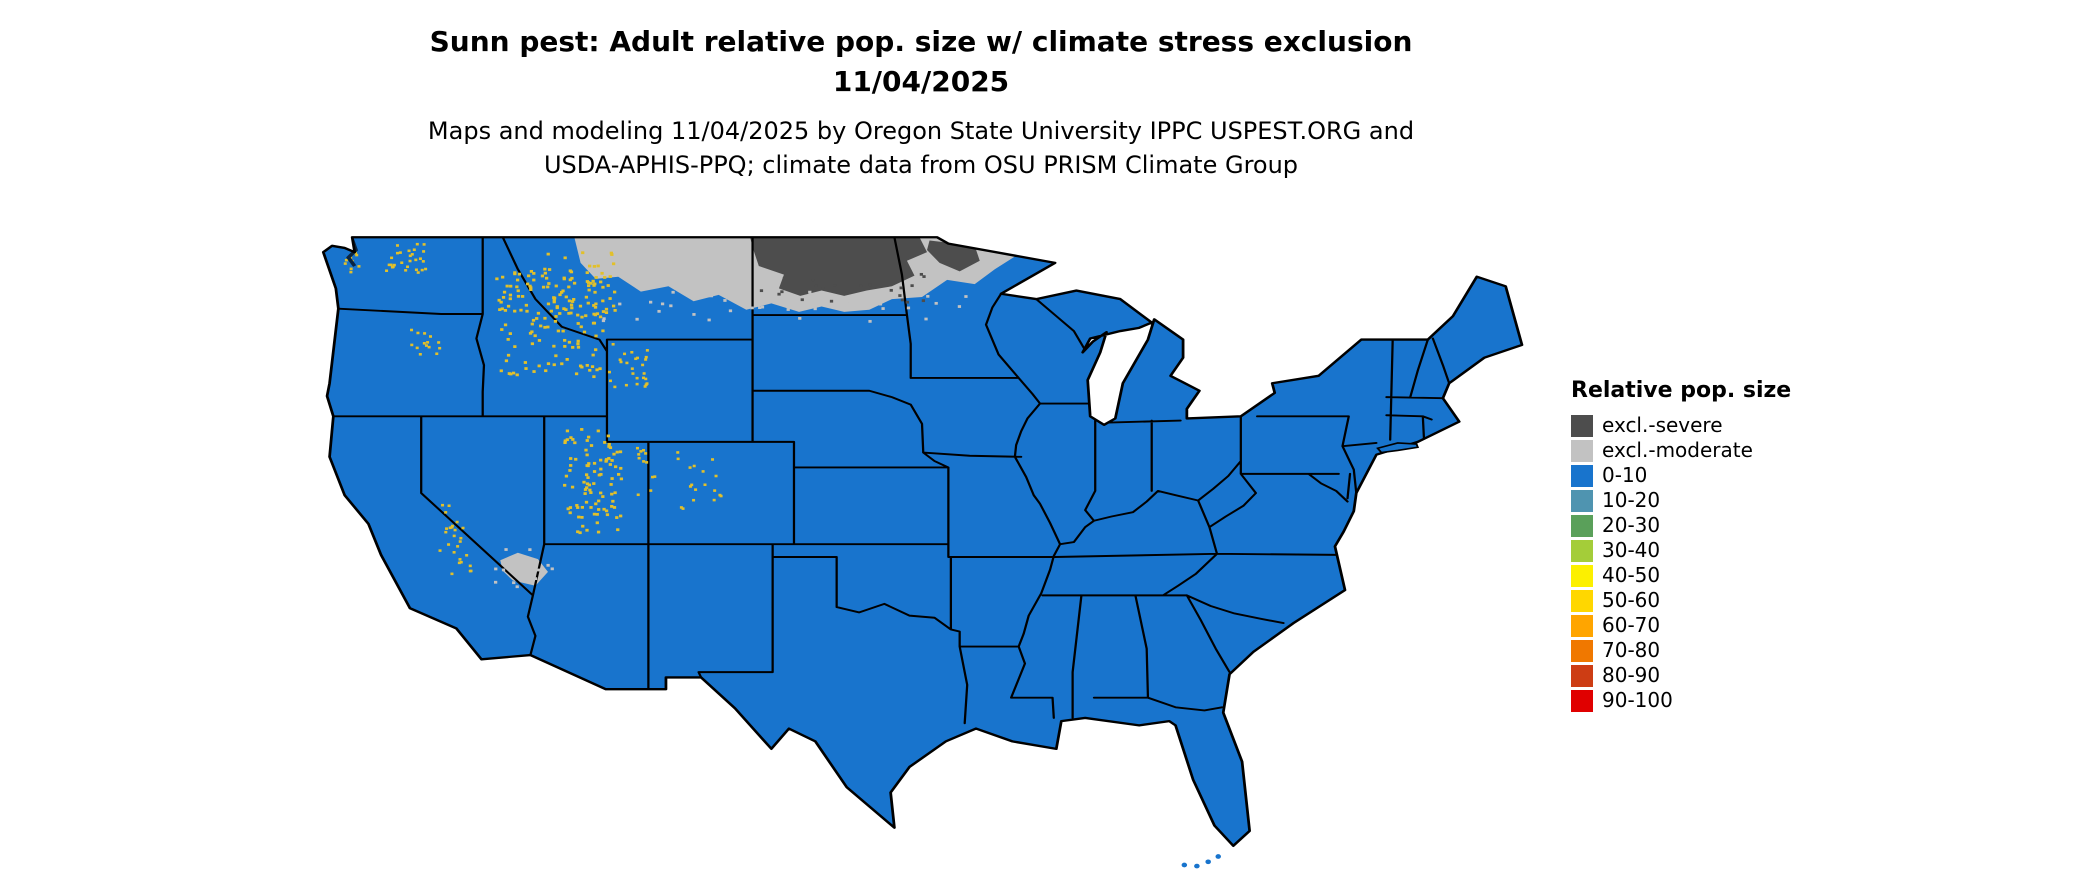 The image size is (2100, 892). What do you see at coordinates (1681, 390) in the screenshot?
I see `legend-title: Relative pop. size` at bounding box center [1681, 390].